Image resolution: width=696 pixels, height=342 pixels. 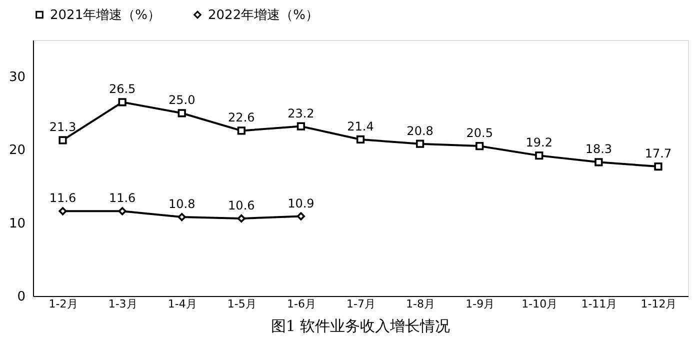 I want to click on data-label: 25.0, so click(x=182, y=100).